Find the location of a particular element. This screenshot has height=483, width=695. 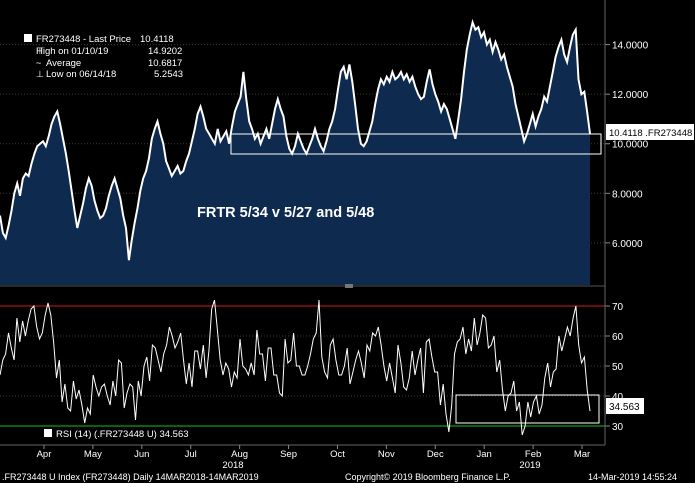

date-tick-label: Nov is located at coordinates (386, 454).